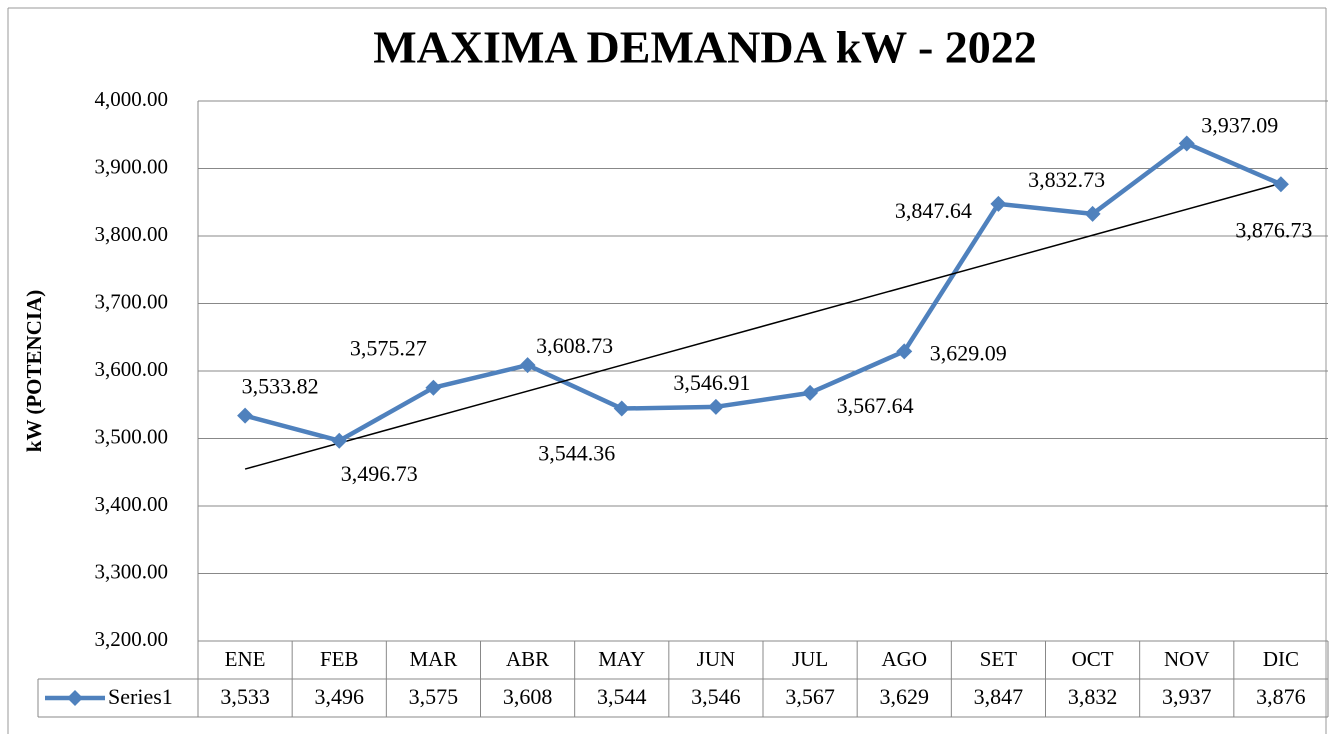 The height and width of the screenshot is (734, 1332). What do you see at coordinates (34, 371) in the screenshot?
I see `y-axis-title: kW (POTENCIA)` at bounding box center [34, 371].